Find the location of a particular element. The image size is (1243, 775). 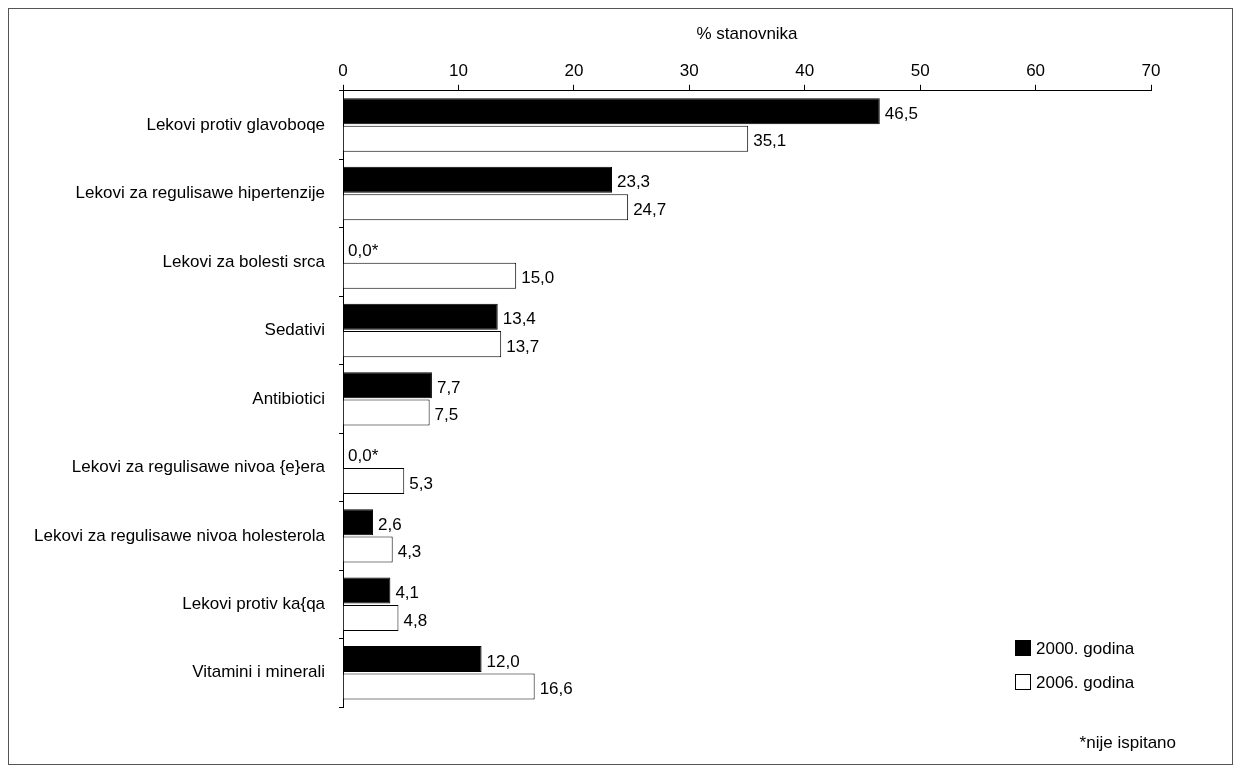

data-label: 12,0 is located at coordinates (503, 661).